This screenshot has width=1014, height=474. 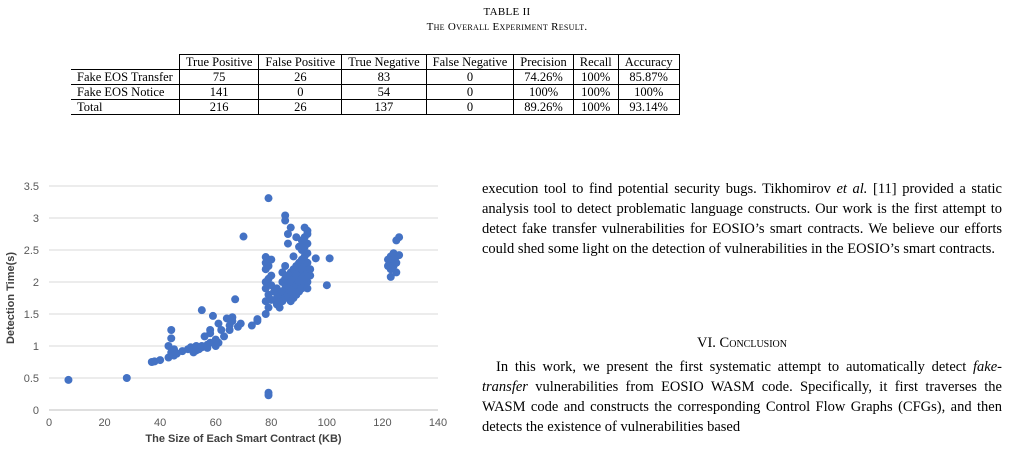 I want to click on row-label: Fake EOS Notice, so click(x=125, y=92).